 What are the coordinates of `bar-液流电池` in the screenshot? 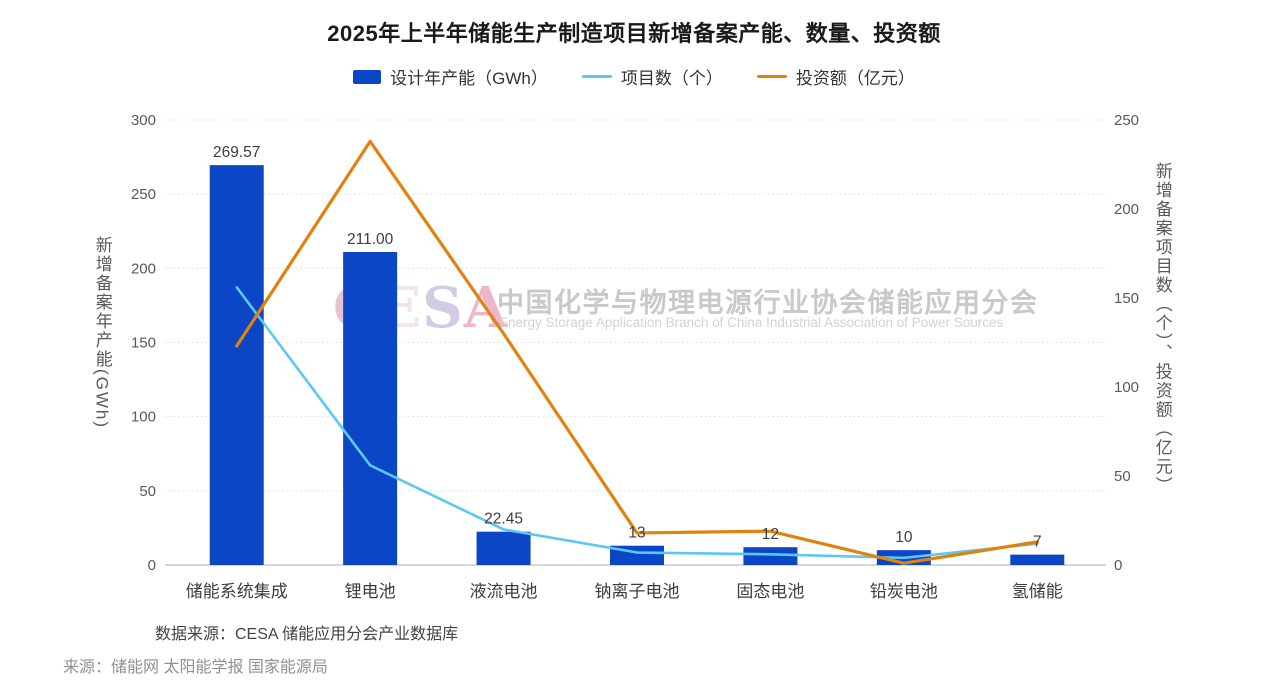 It's located at (503, 548).